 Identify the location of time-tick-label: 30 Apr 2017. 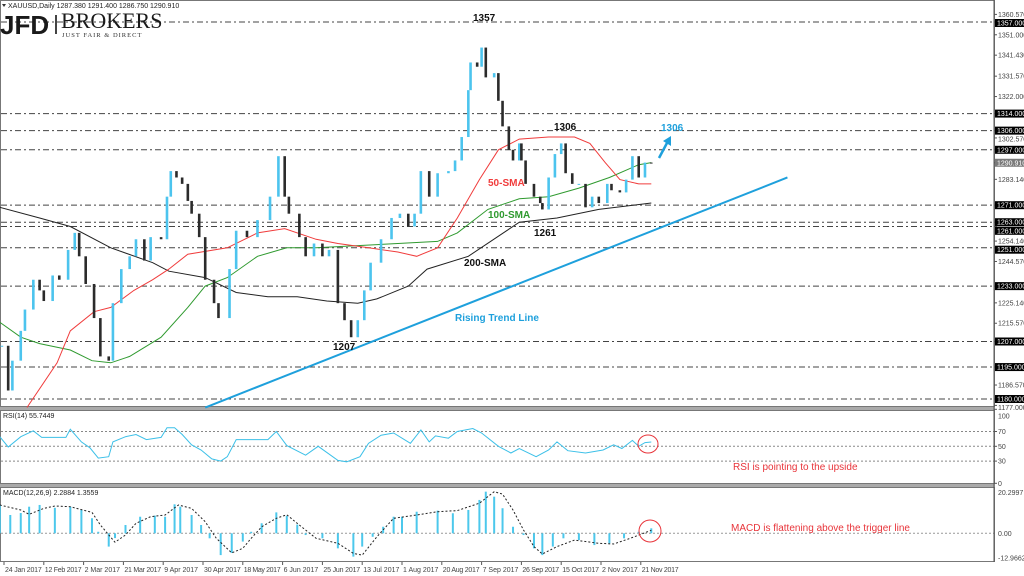
(222, 570).